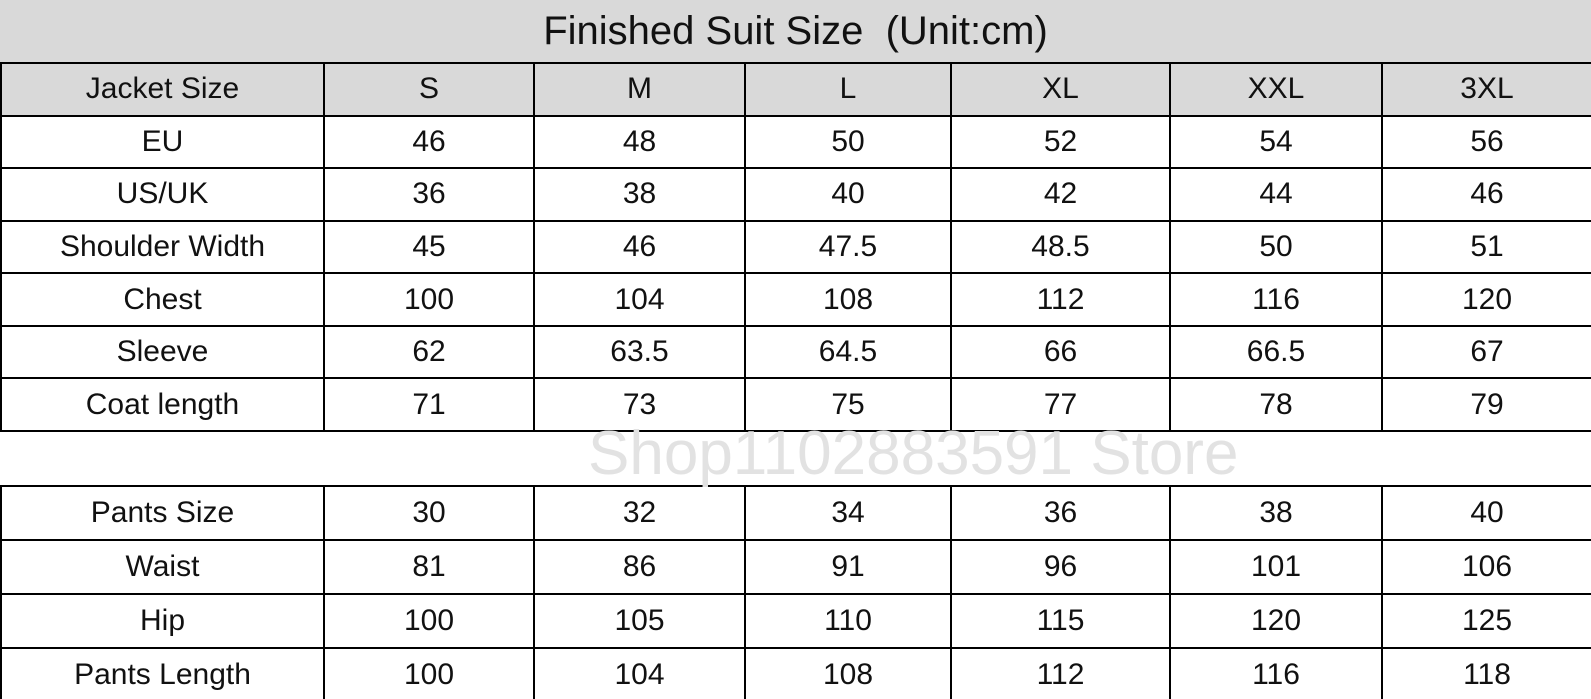  Describe the element at coordinates (162, 89) in the screenshot. I see `row-label-cell: Jacket Size` at that location.